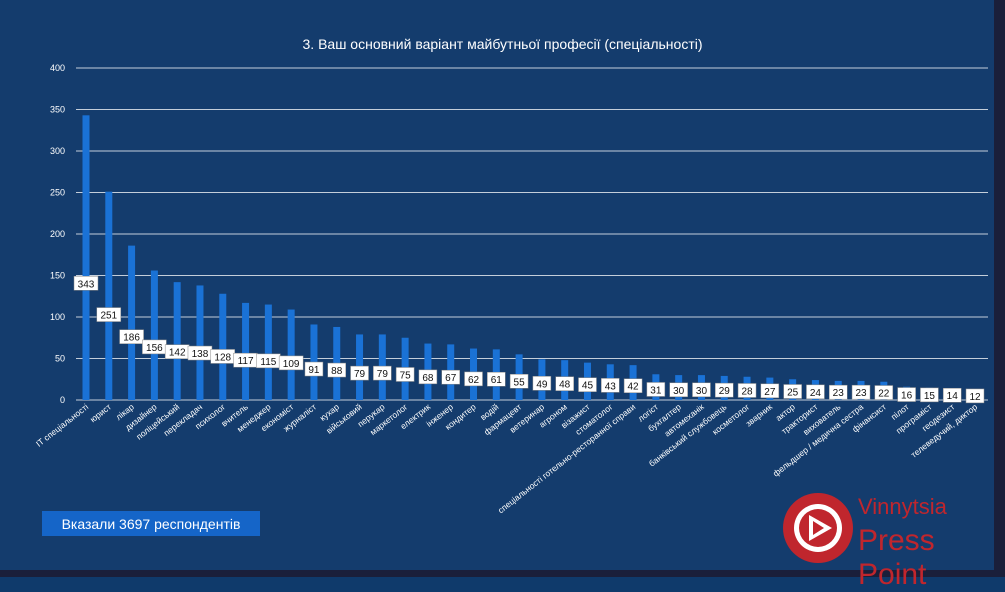  I want to click on data-label: 15, so click(930, 396).